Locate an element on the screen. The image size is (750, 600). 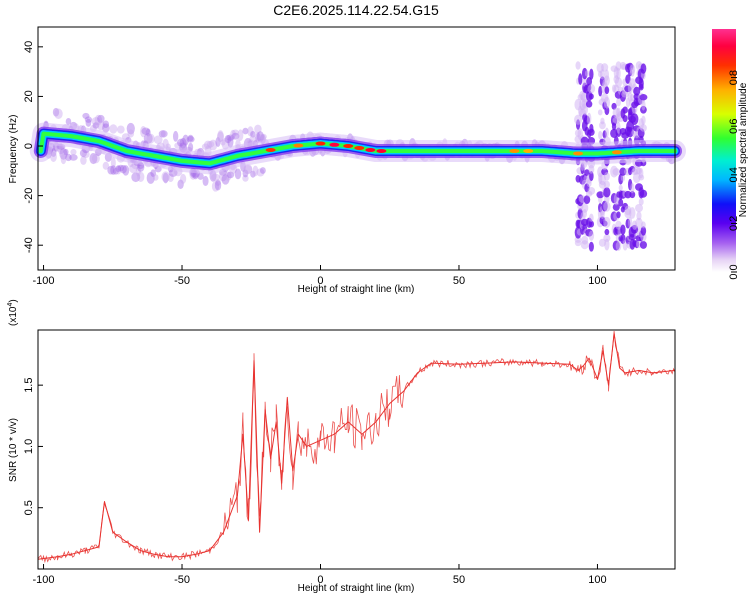
colorbar-gradient is located at coordinates (724, 150).